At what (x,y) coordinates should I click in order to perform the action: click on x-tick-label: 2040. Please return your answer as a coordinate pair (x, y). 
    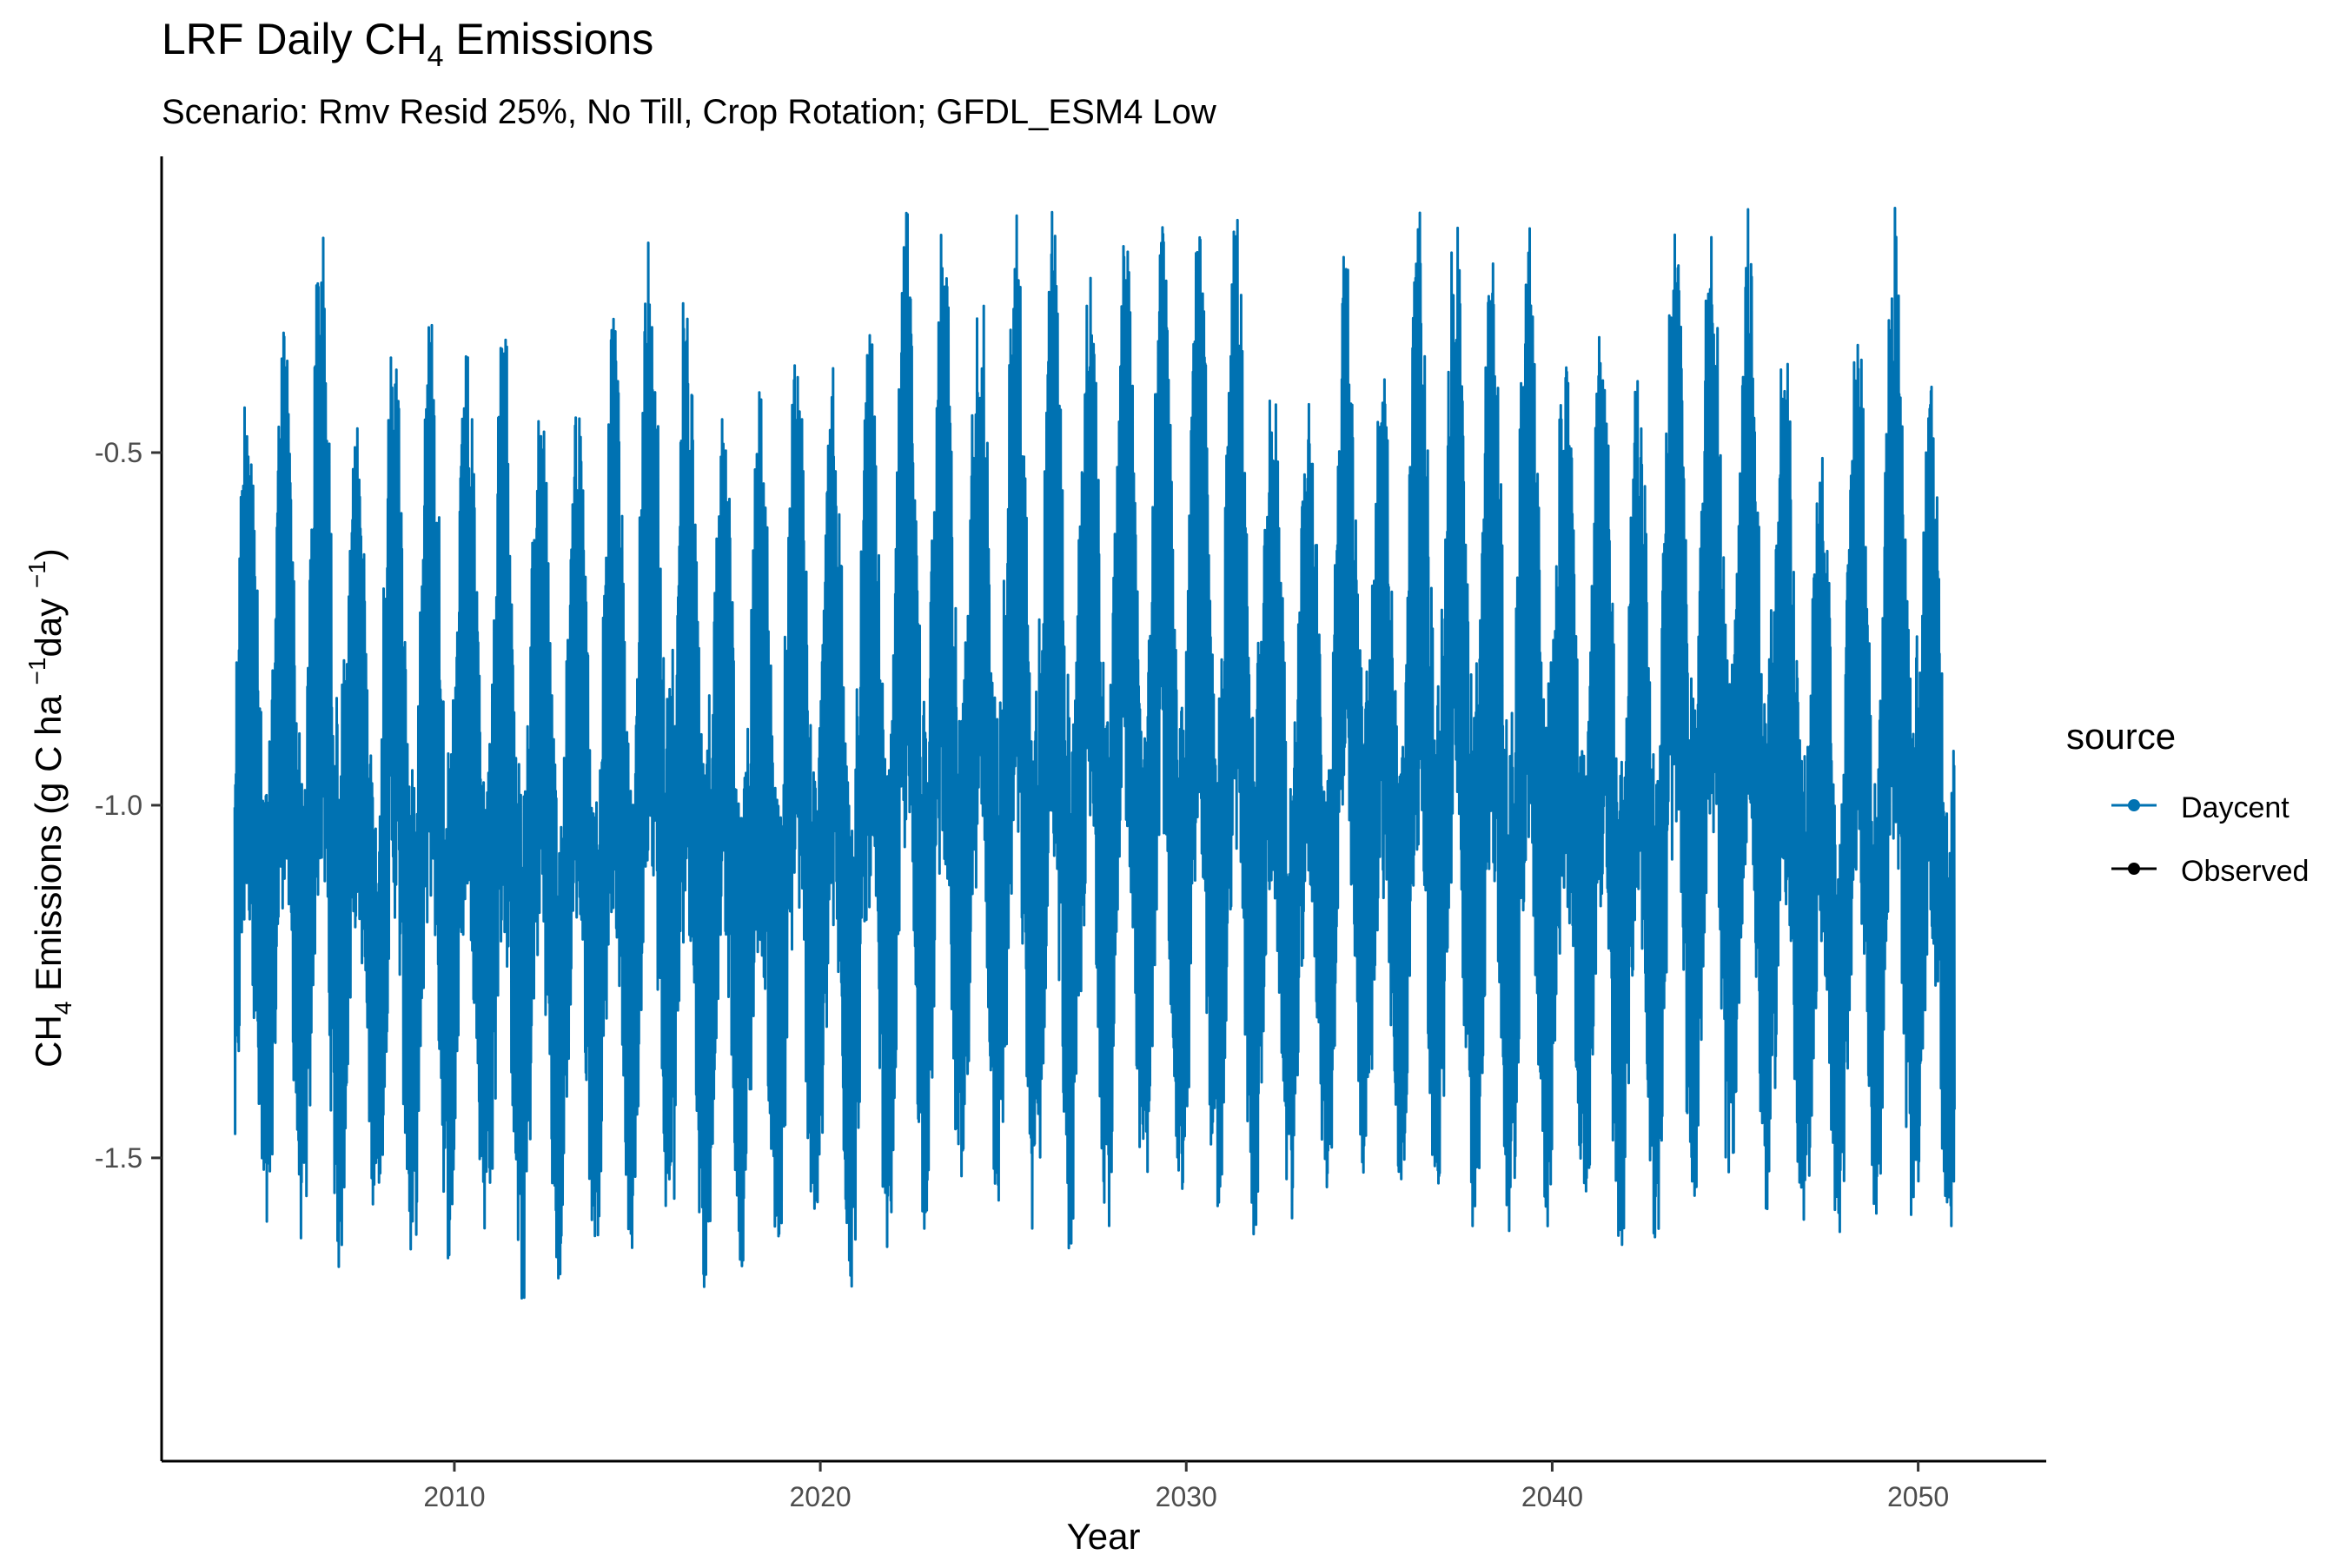
    Looking at the image, I should click on (1552, 1496).